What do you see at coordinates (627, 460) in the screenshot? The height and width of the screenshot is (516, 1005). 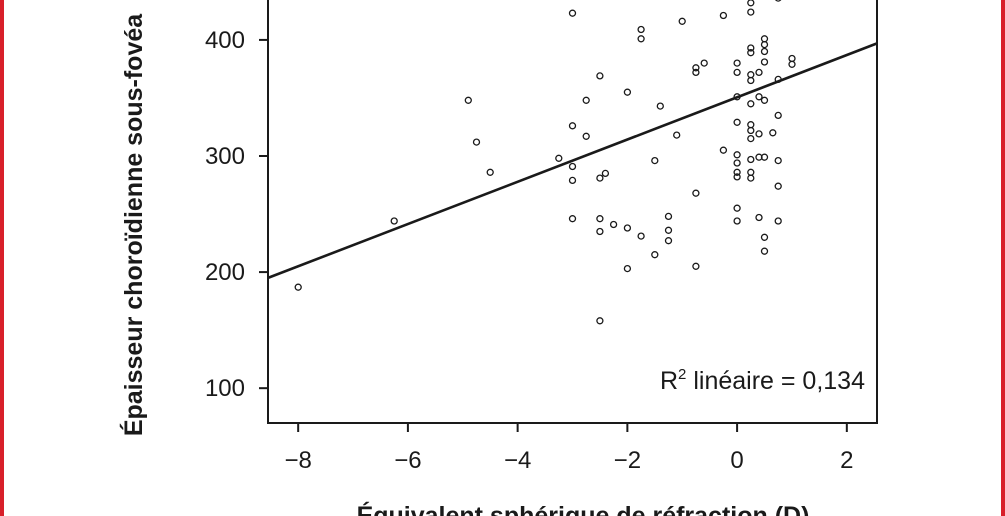 I see `x-tick-label: −2` at bounding box center [627, 460].